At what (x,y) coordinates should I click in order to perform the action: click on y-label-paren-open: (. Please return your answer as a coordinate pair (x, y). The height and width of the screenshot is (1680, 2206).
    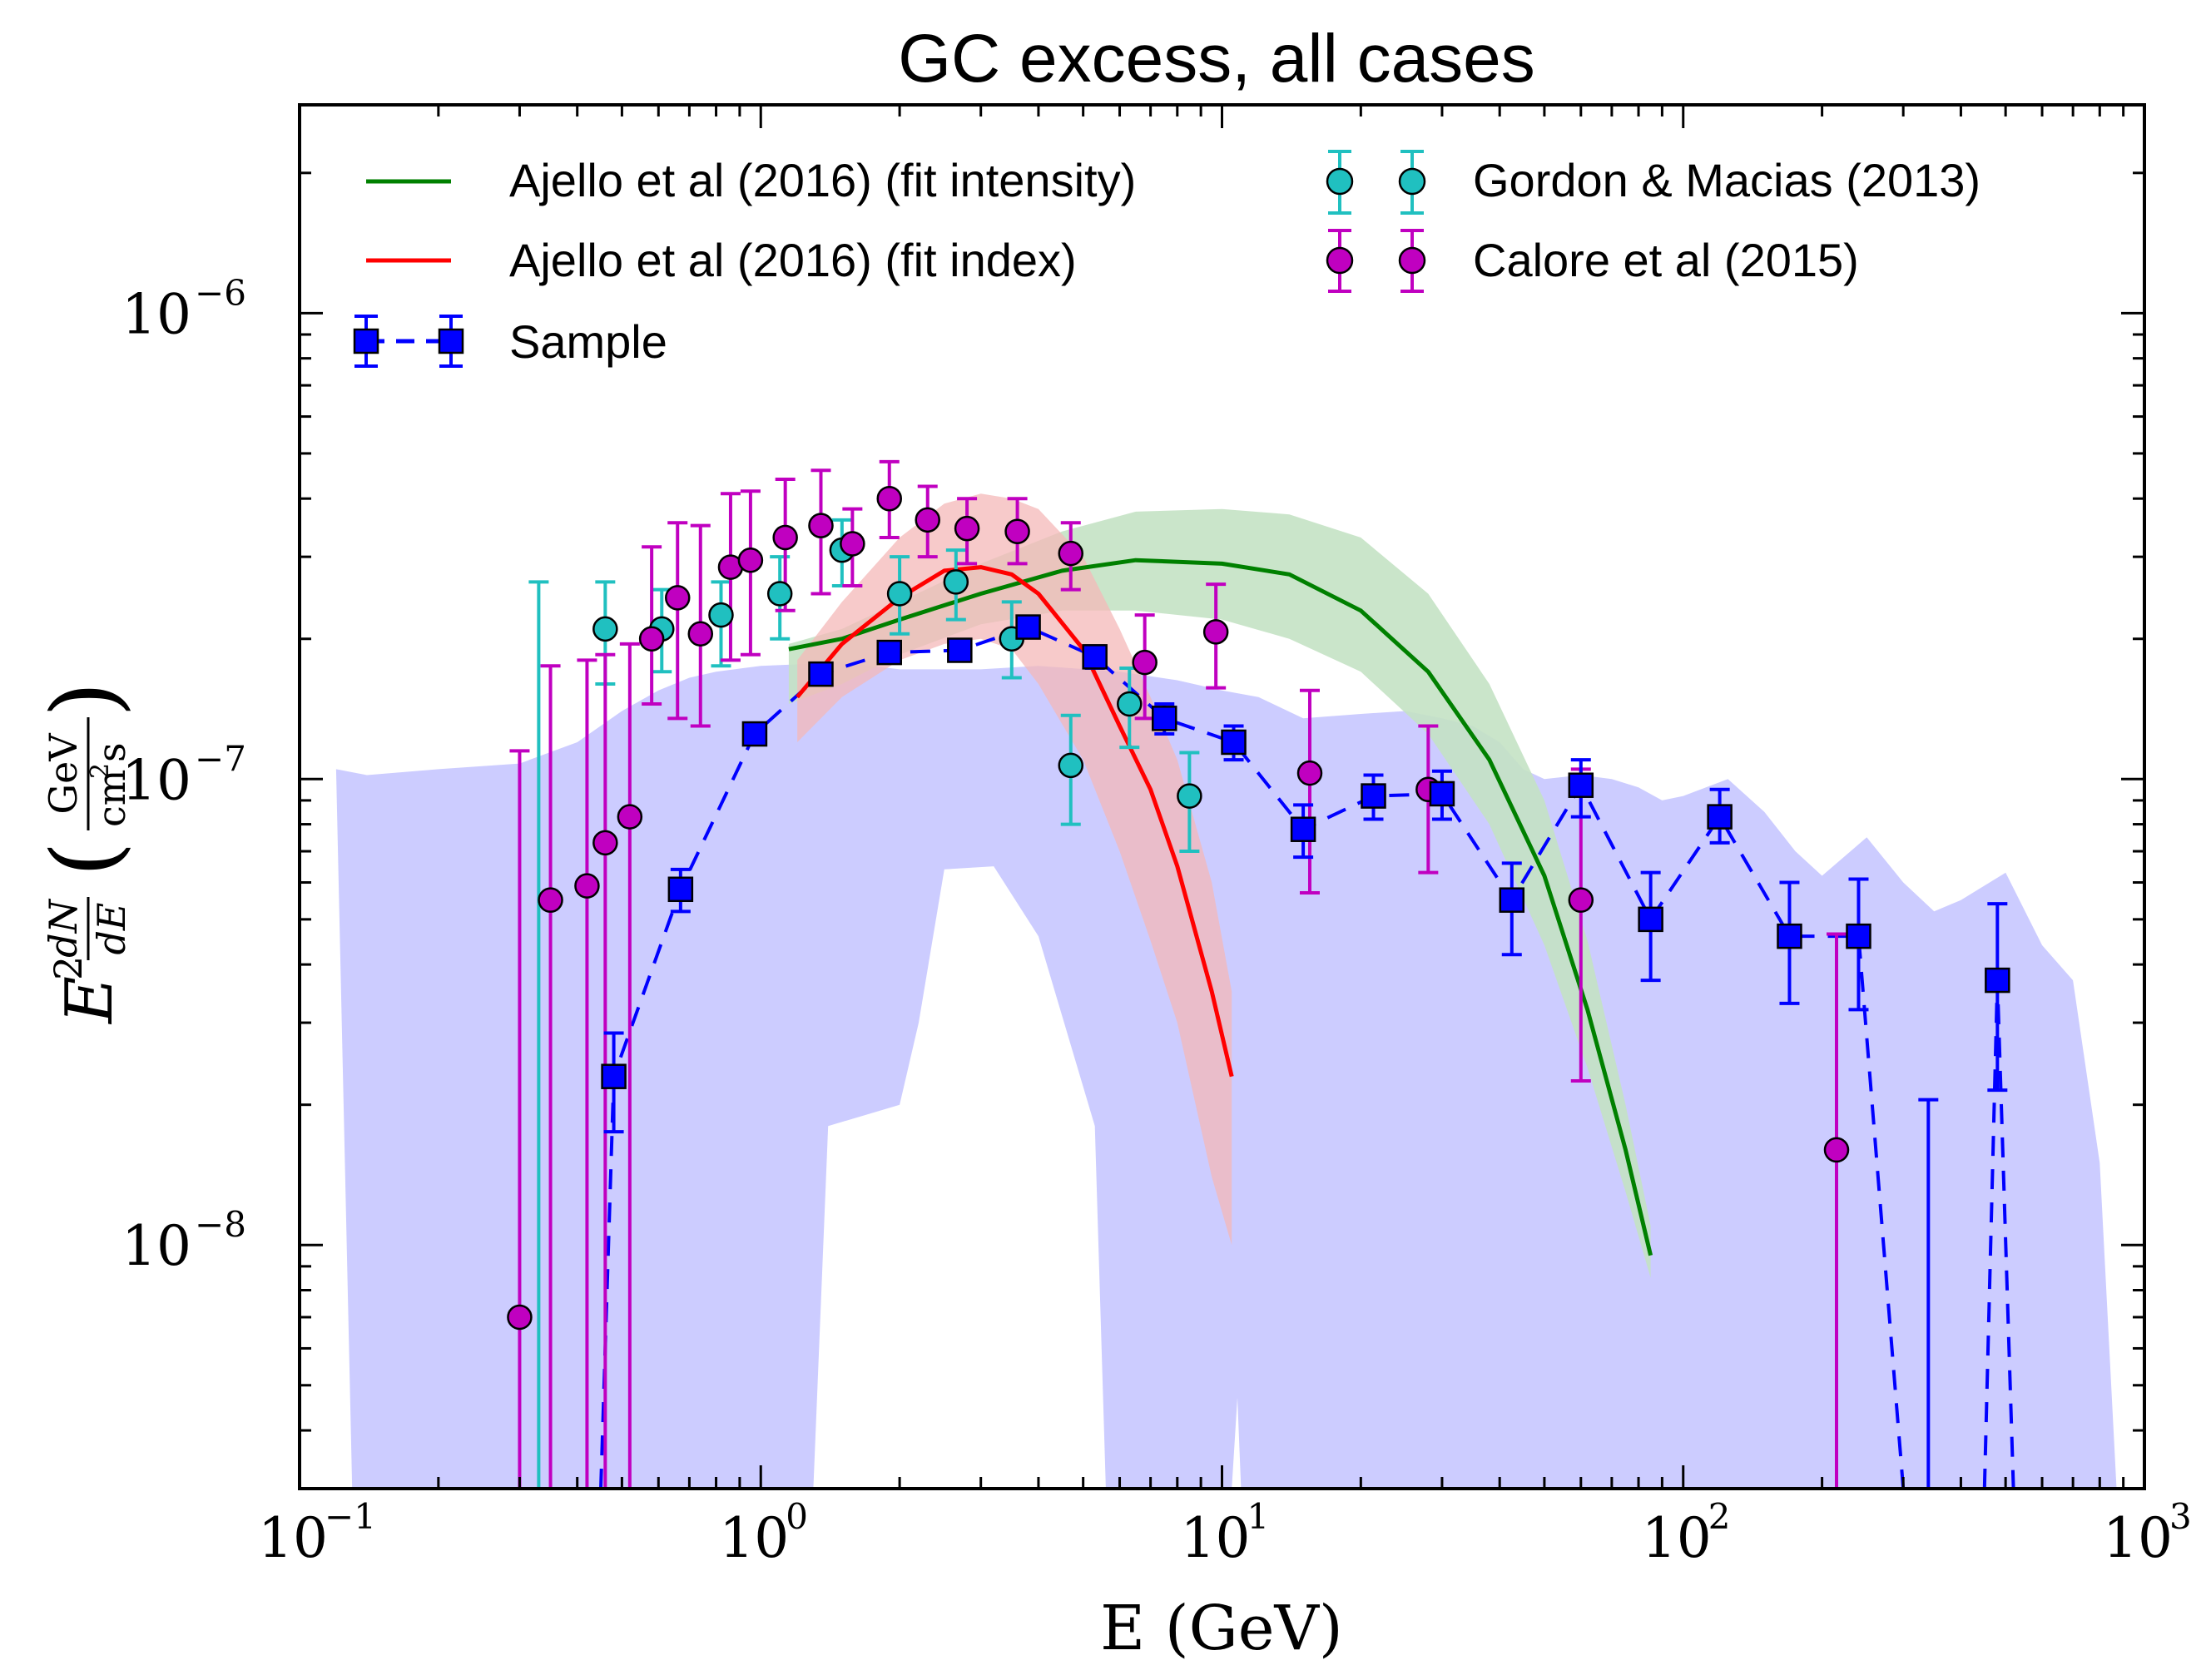
    Looking at the image, I should click on (85, 859).